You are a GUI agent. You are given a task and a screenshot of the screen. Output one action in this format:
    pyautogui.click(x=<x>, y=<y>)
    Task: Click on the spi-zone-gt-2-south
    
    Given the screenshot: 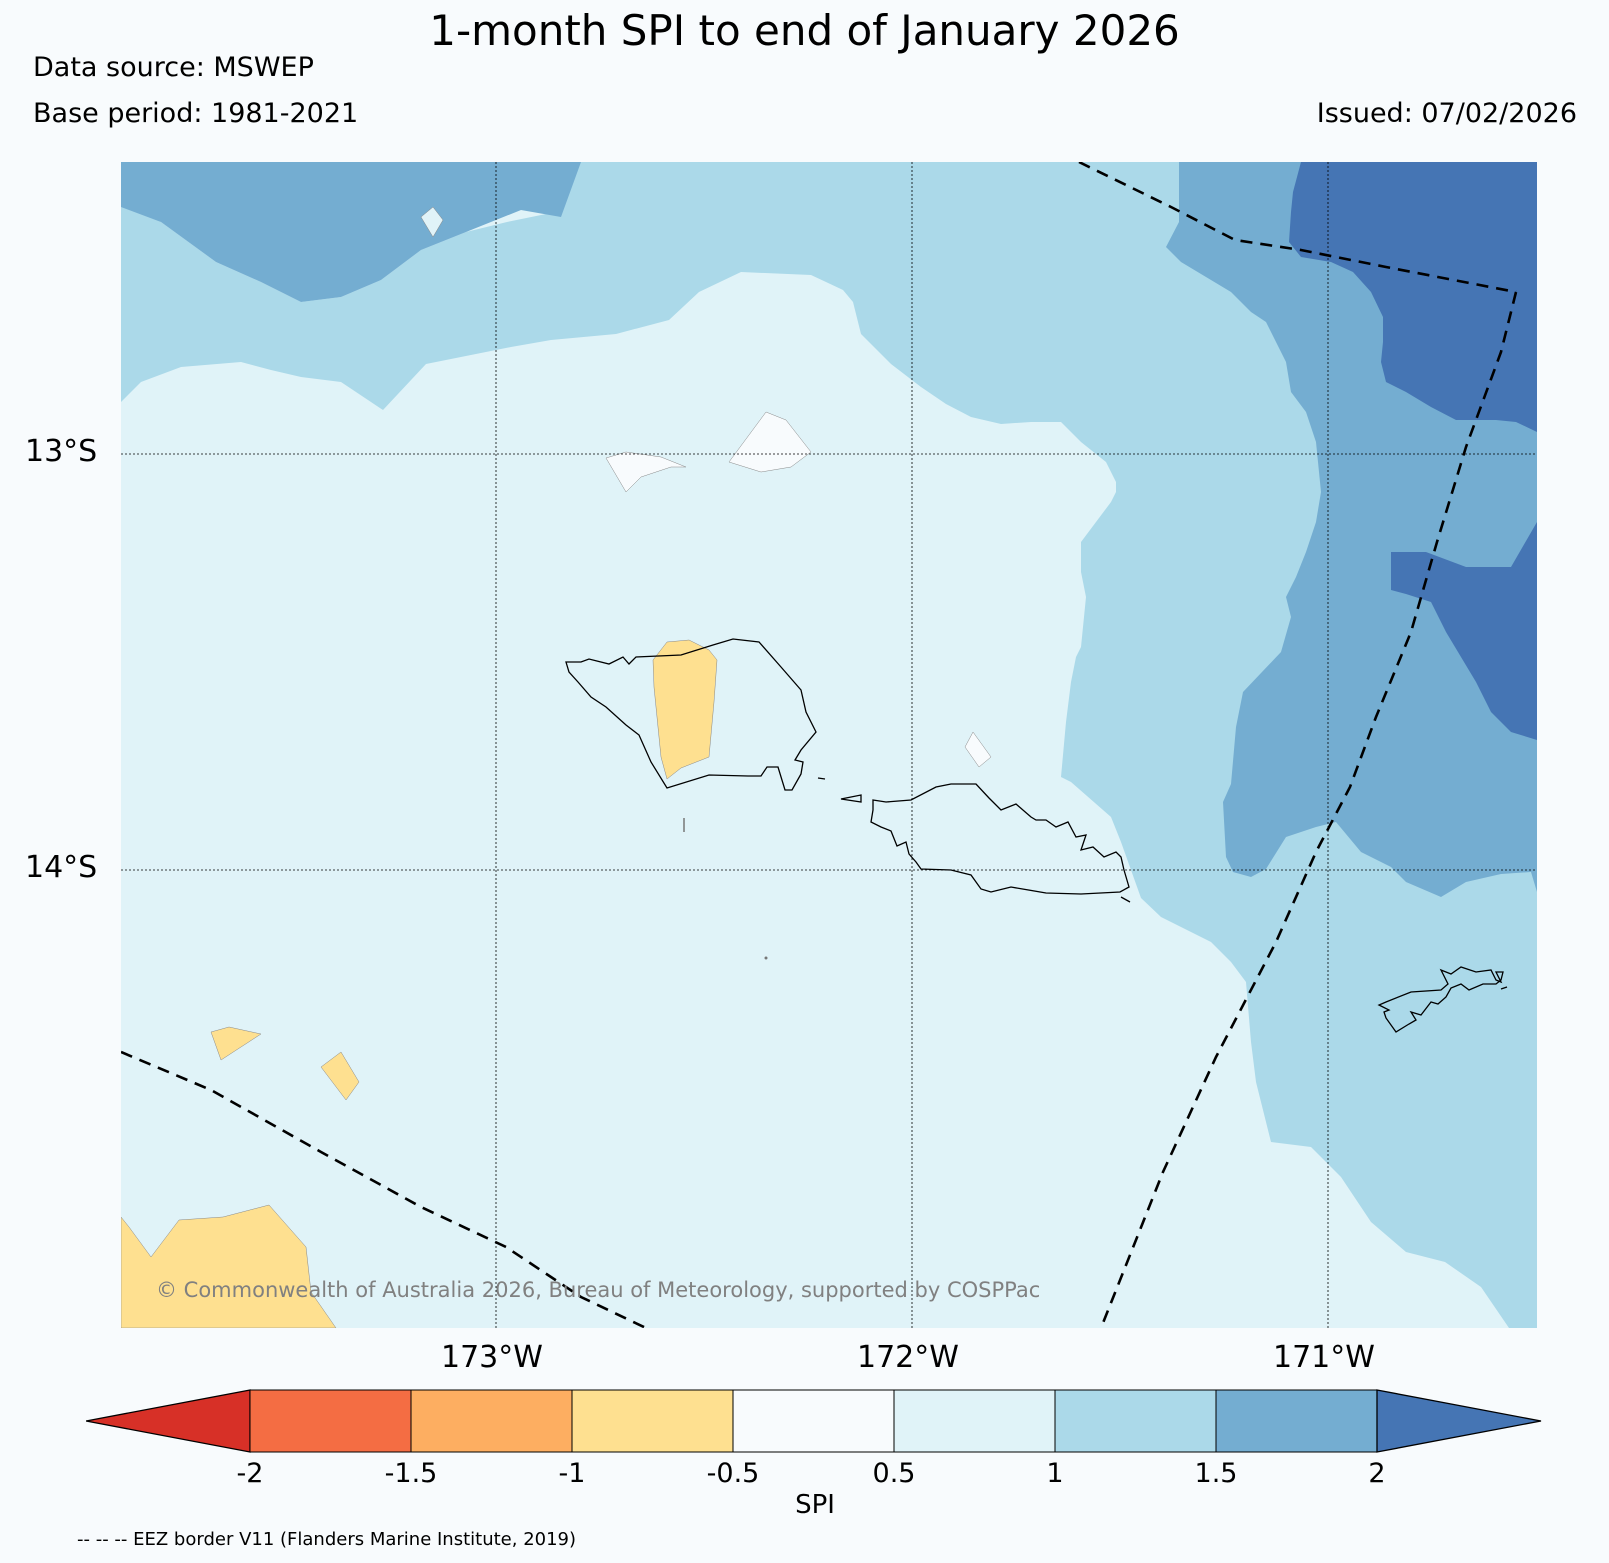 What is the action you would take?
    pyautogui.click(x=1464, y=631)
    